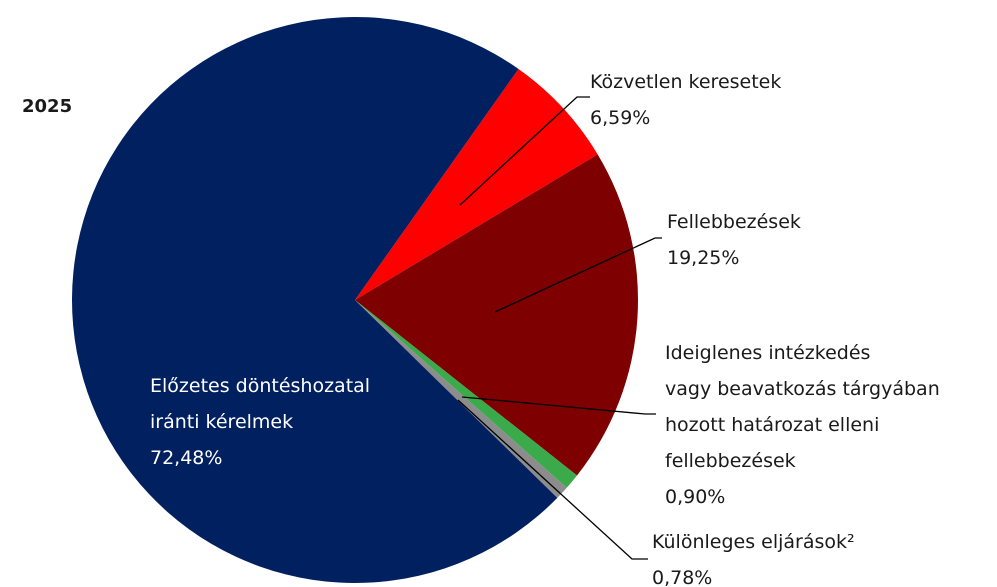 The height and width of the screenshot is (587, 997). I want to click on value-label: 72,48%, so click(186, 458).